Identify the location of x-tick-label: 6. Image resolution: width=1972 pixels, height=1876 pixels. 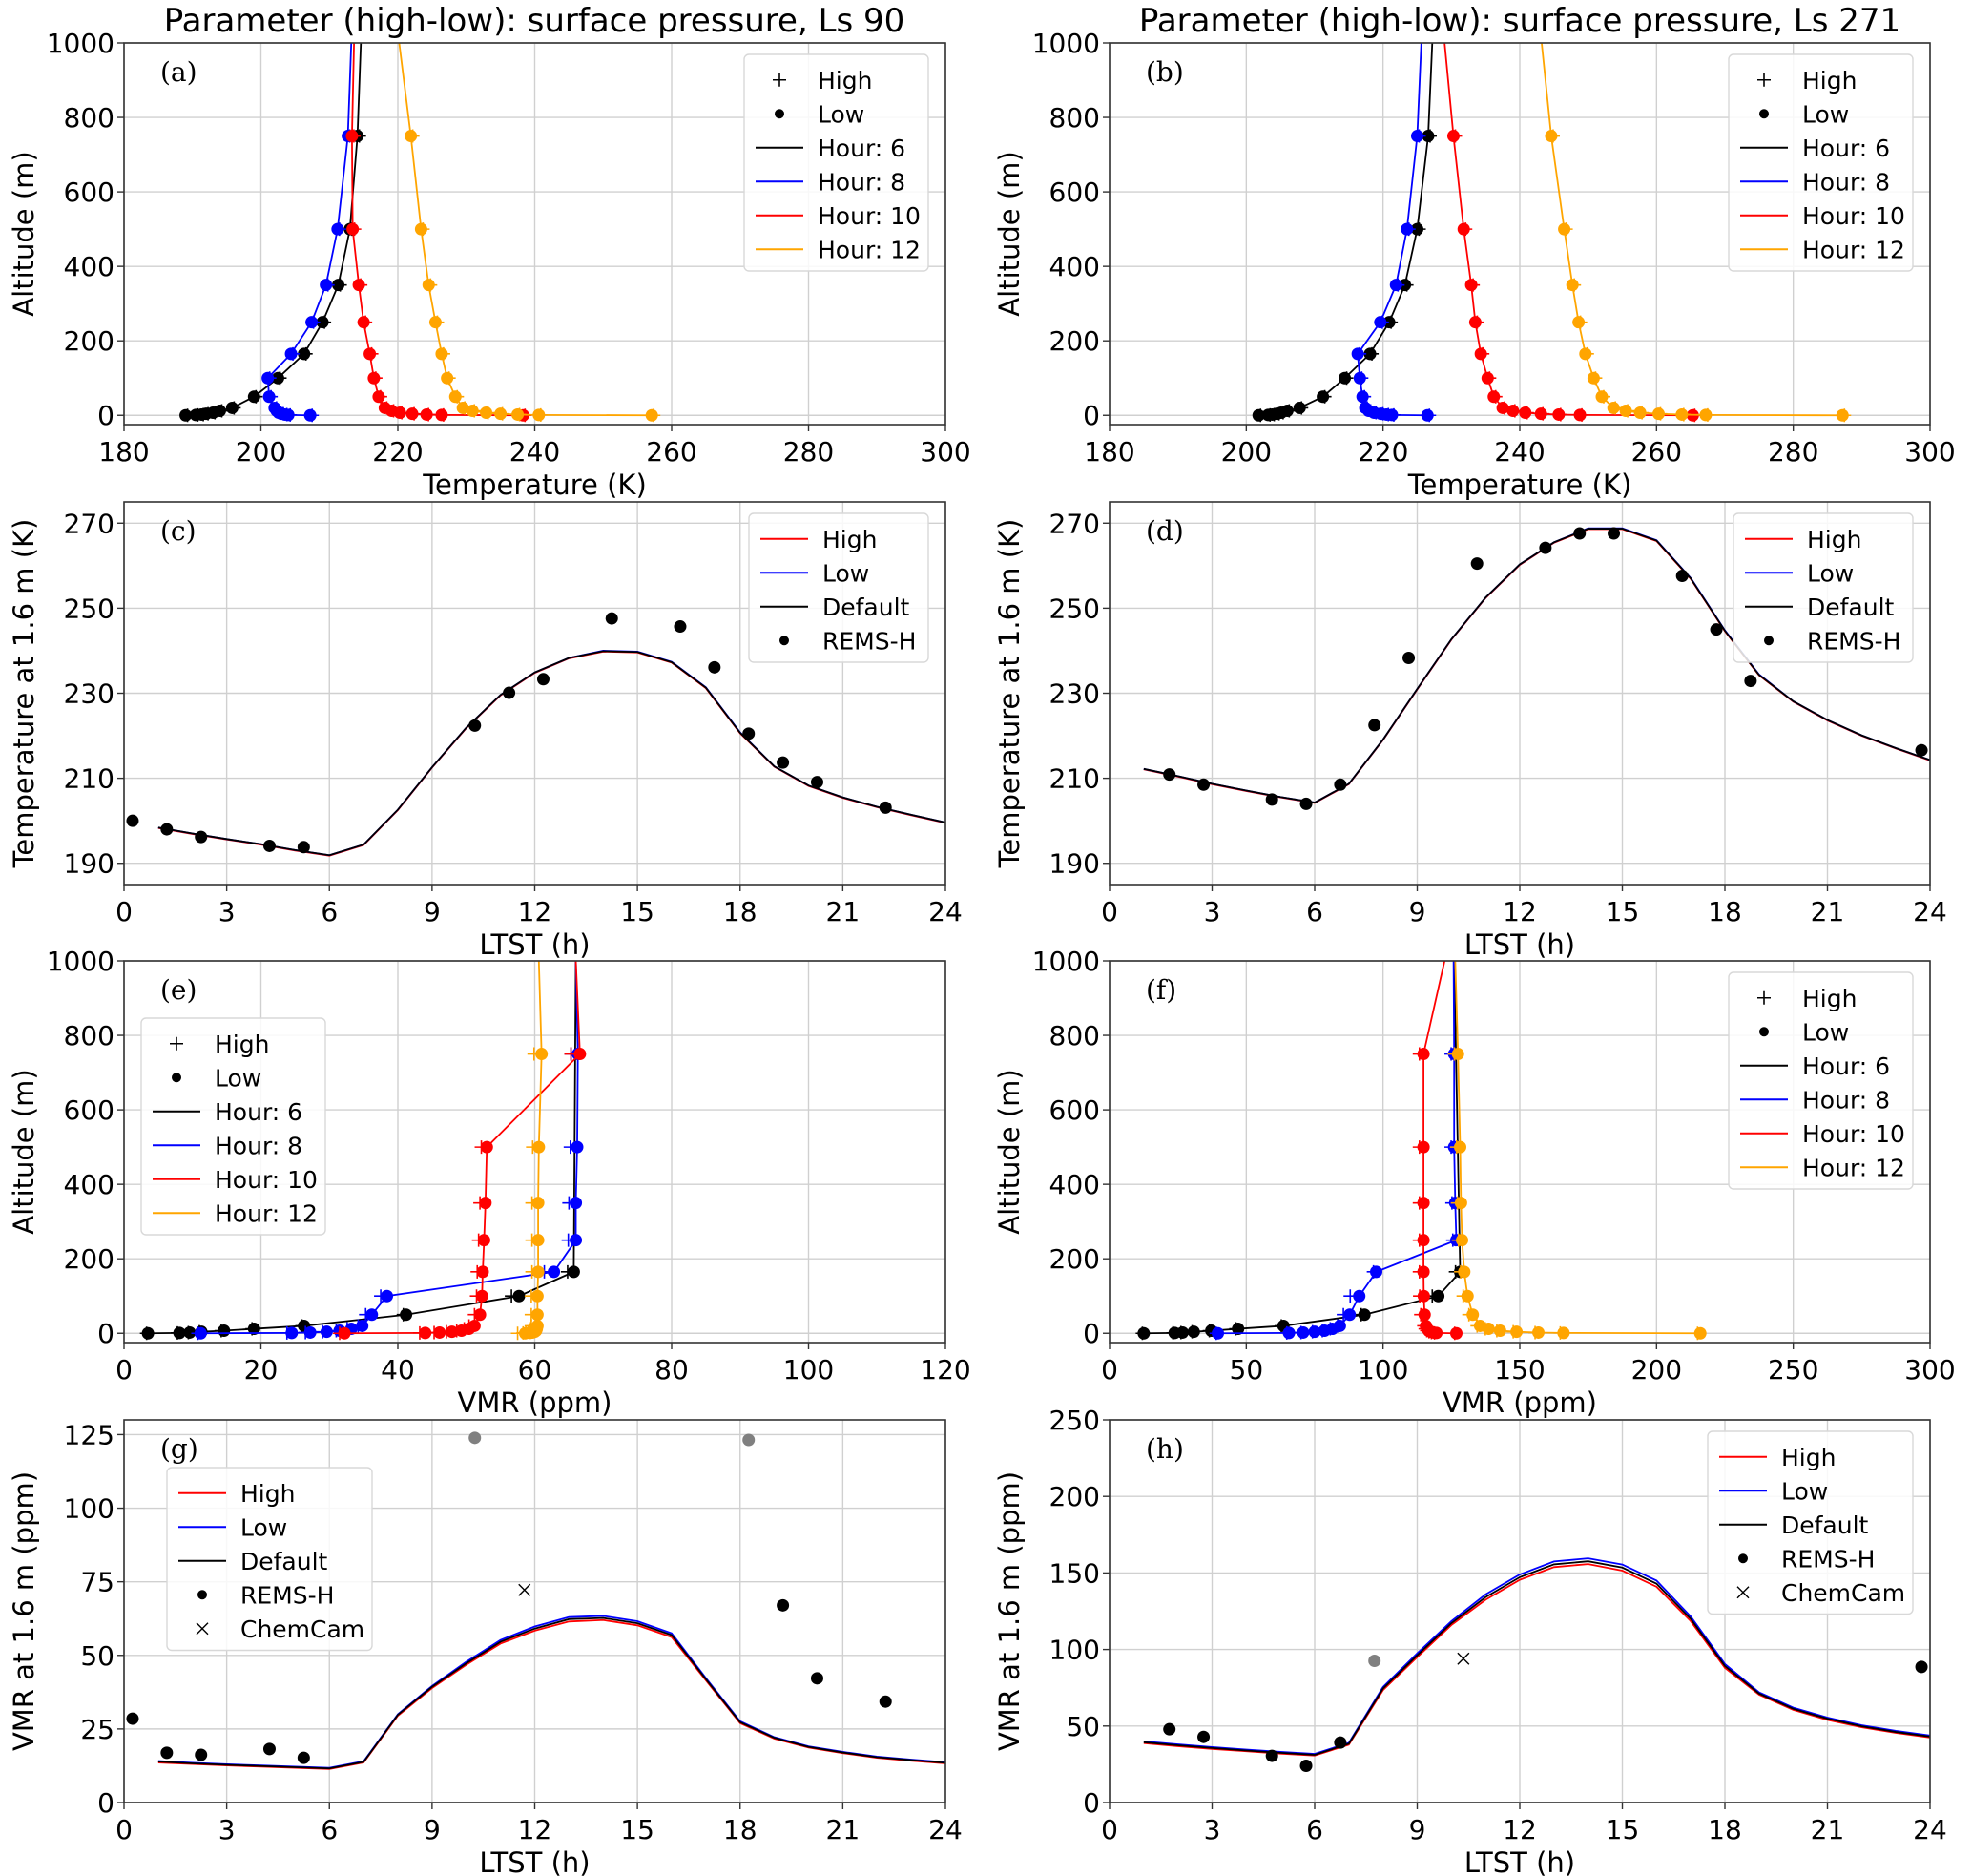
(1314, 912).